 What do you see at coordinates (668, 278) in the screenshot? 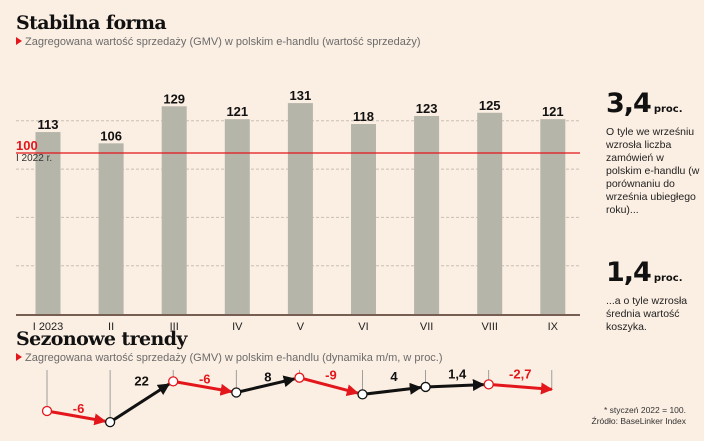
I see `stat-basket-unit: proc.` at bounding box center [668, 278].